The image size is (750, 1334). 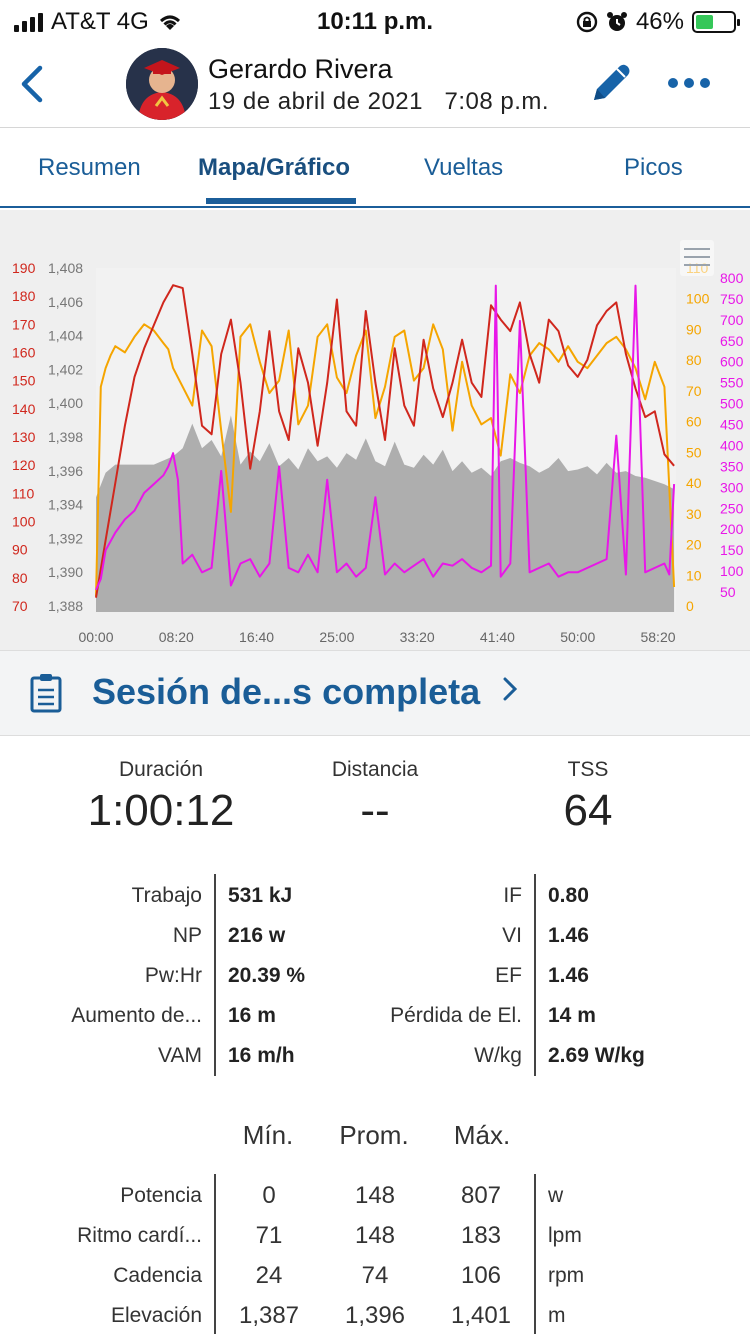 I want to click on stat-label-trabajo: Trabajo, so click(x=166, y=895).